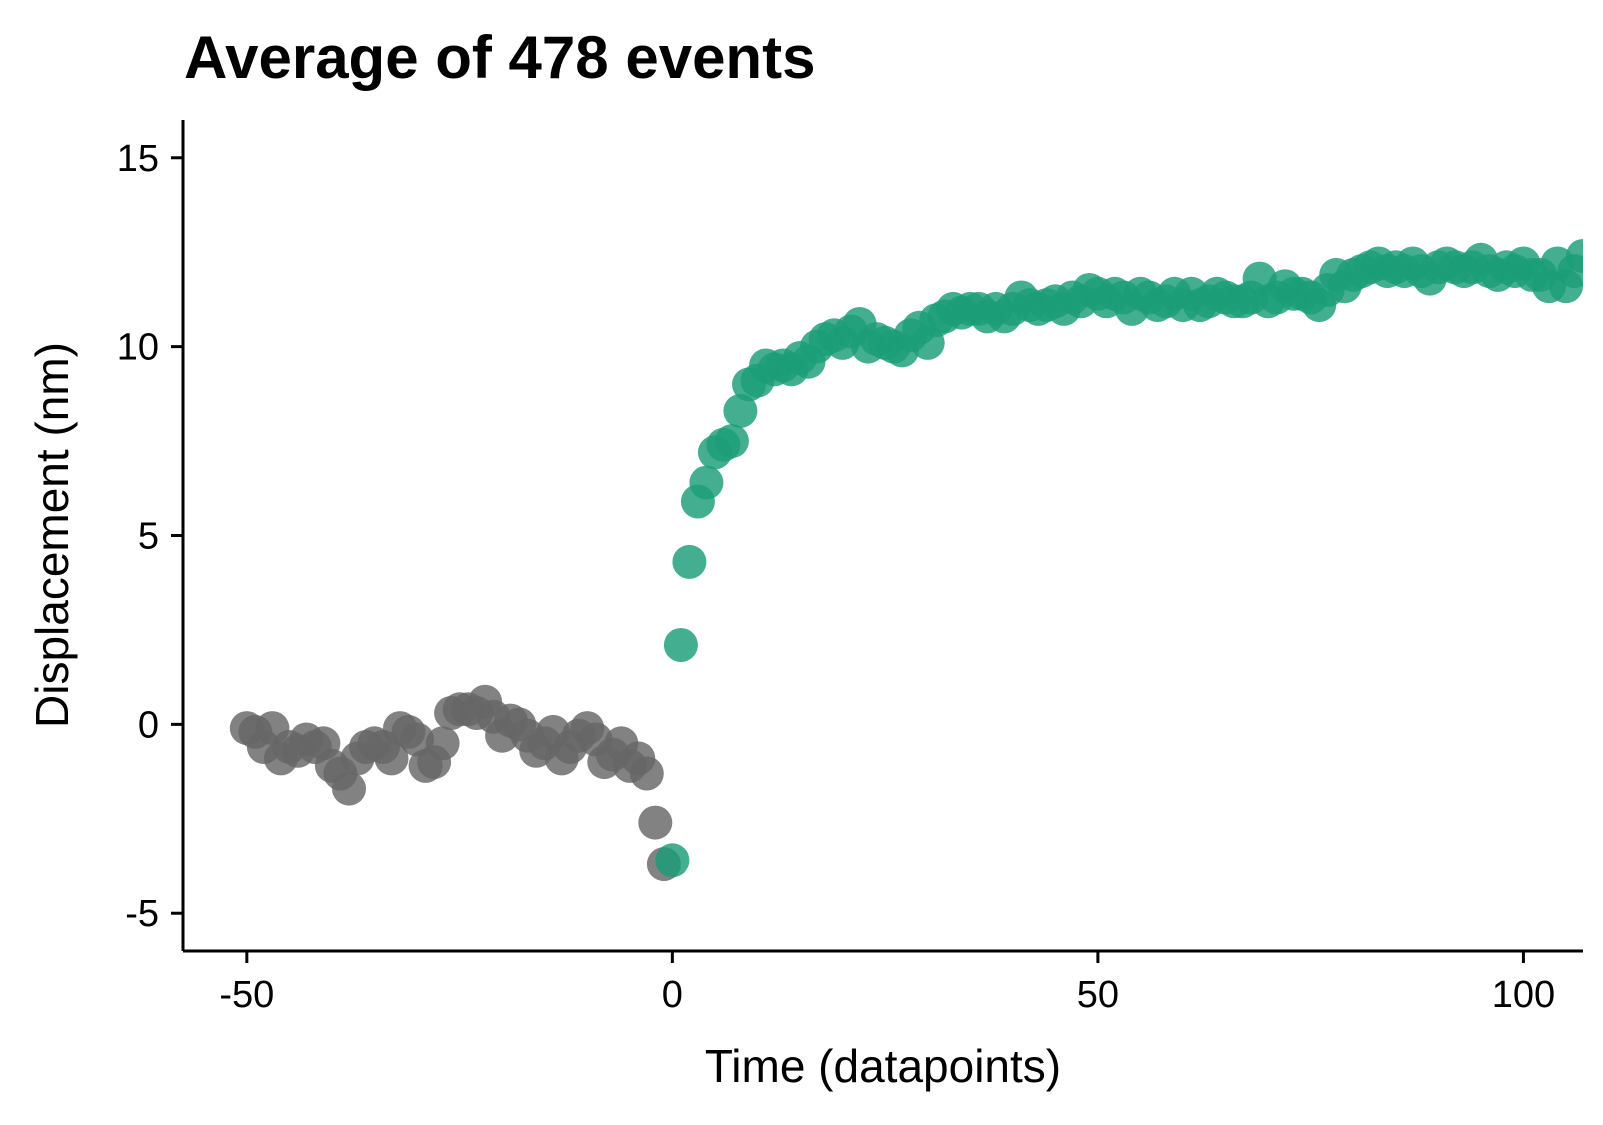  I want to click on chart-title: Average of 478 events, so click(499, 57).